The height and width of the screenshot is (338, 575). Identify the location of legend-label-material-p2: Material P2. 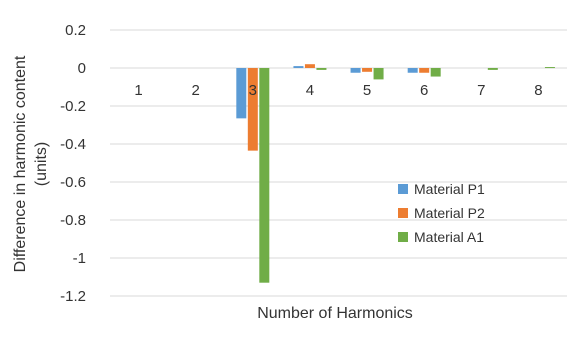
(449, 213).